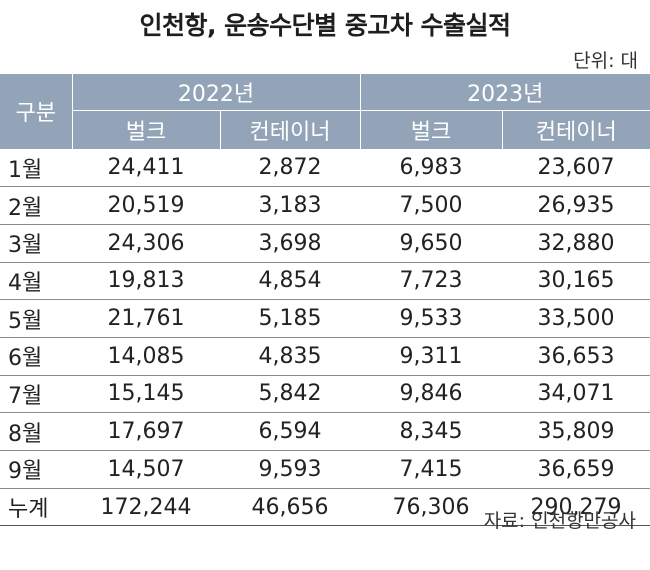 The image size is (650, 570). I want to click on table-cell: 4,835, so click(290, 356).